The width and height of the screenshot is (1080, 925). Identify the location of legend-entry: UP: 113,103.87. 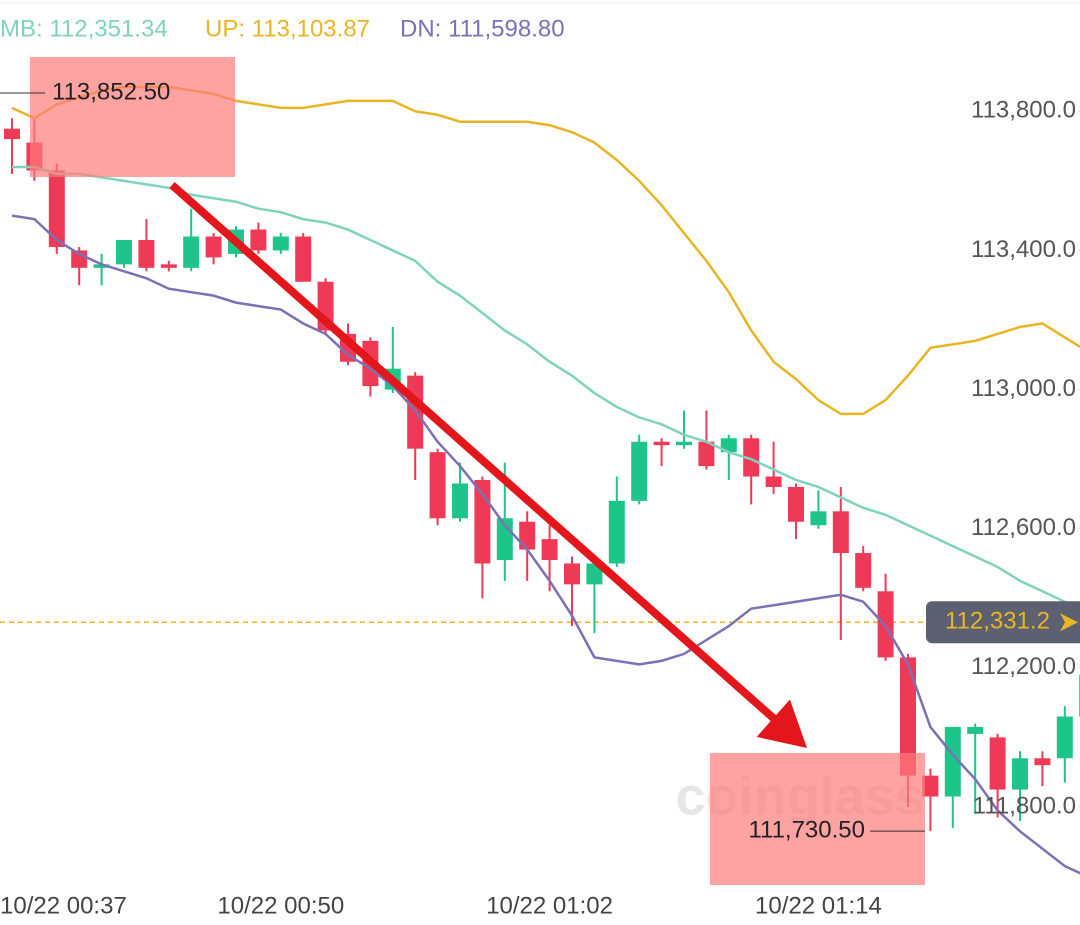
(287, 28).